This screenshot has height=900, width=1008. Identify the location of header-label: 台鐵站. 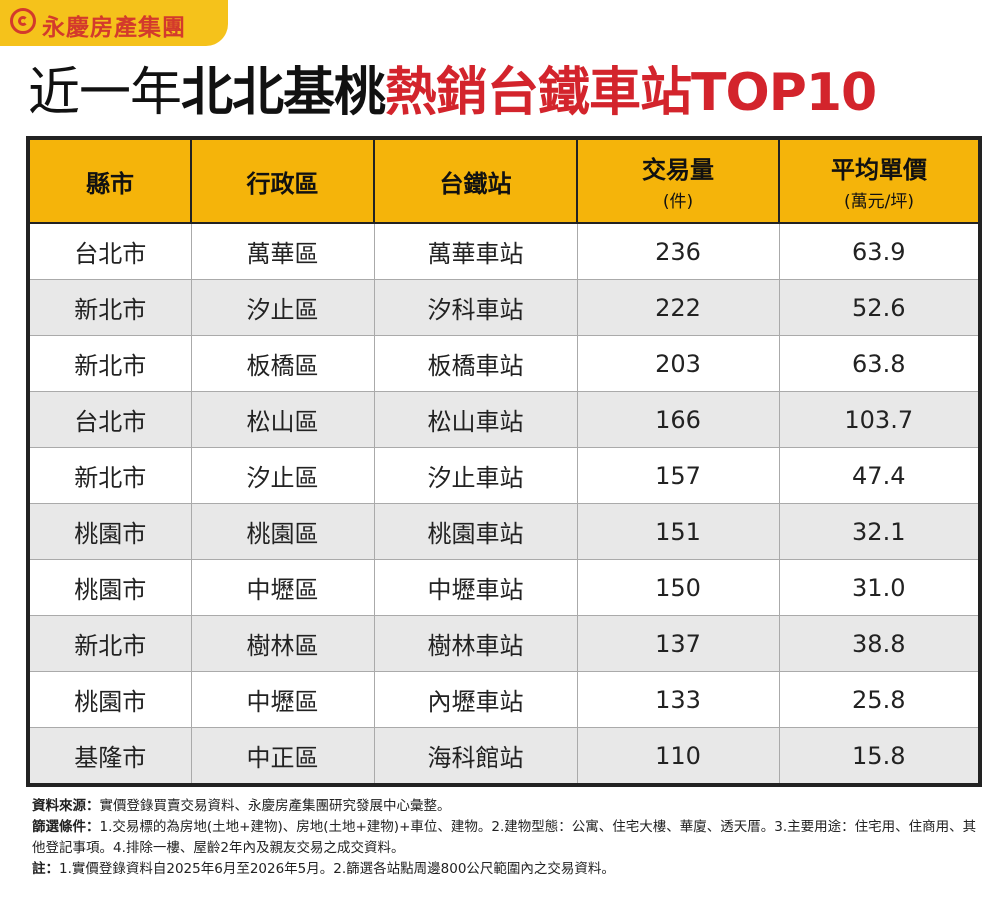
(475, 183).